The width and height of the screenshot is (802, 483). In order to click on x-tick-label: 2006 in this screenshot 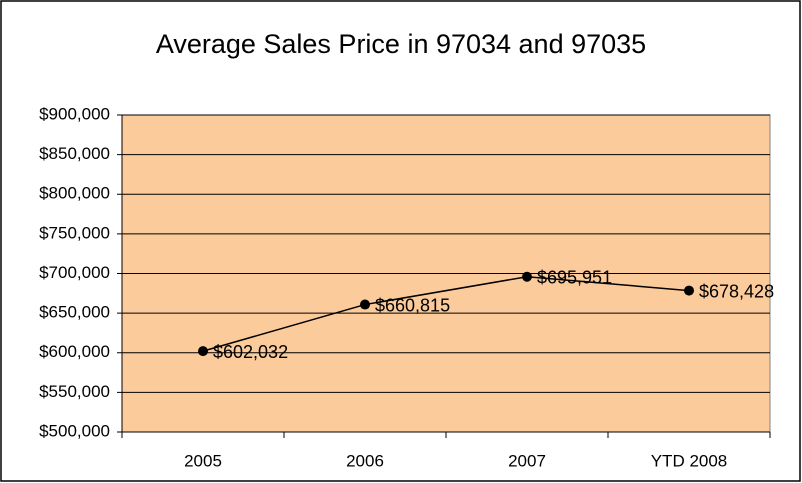, I will do `click(365, 460)`.